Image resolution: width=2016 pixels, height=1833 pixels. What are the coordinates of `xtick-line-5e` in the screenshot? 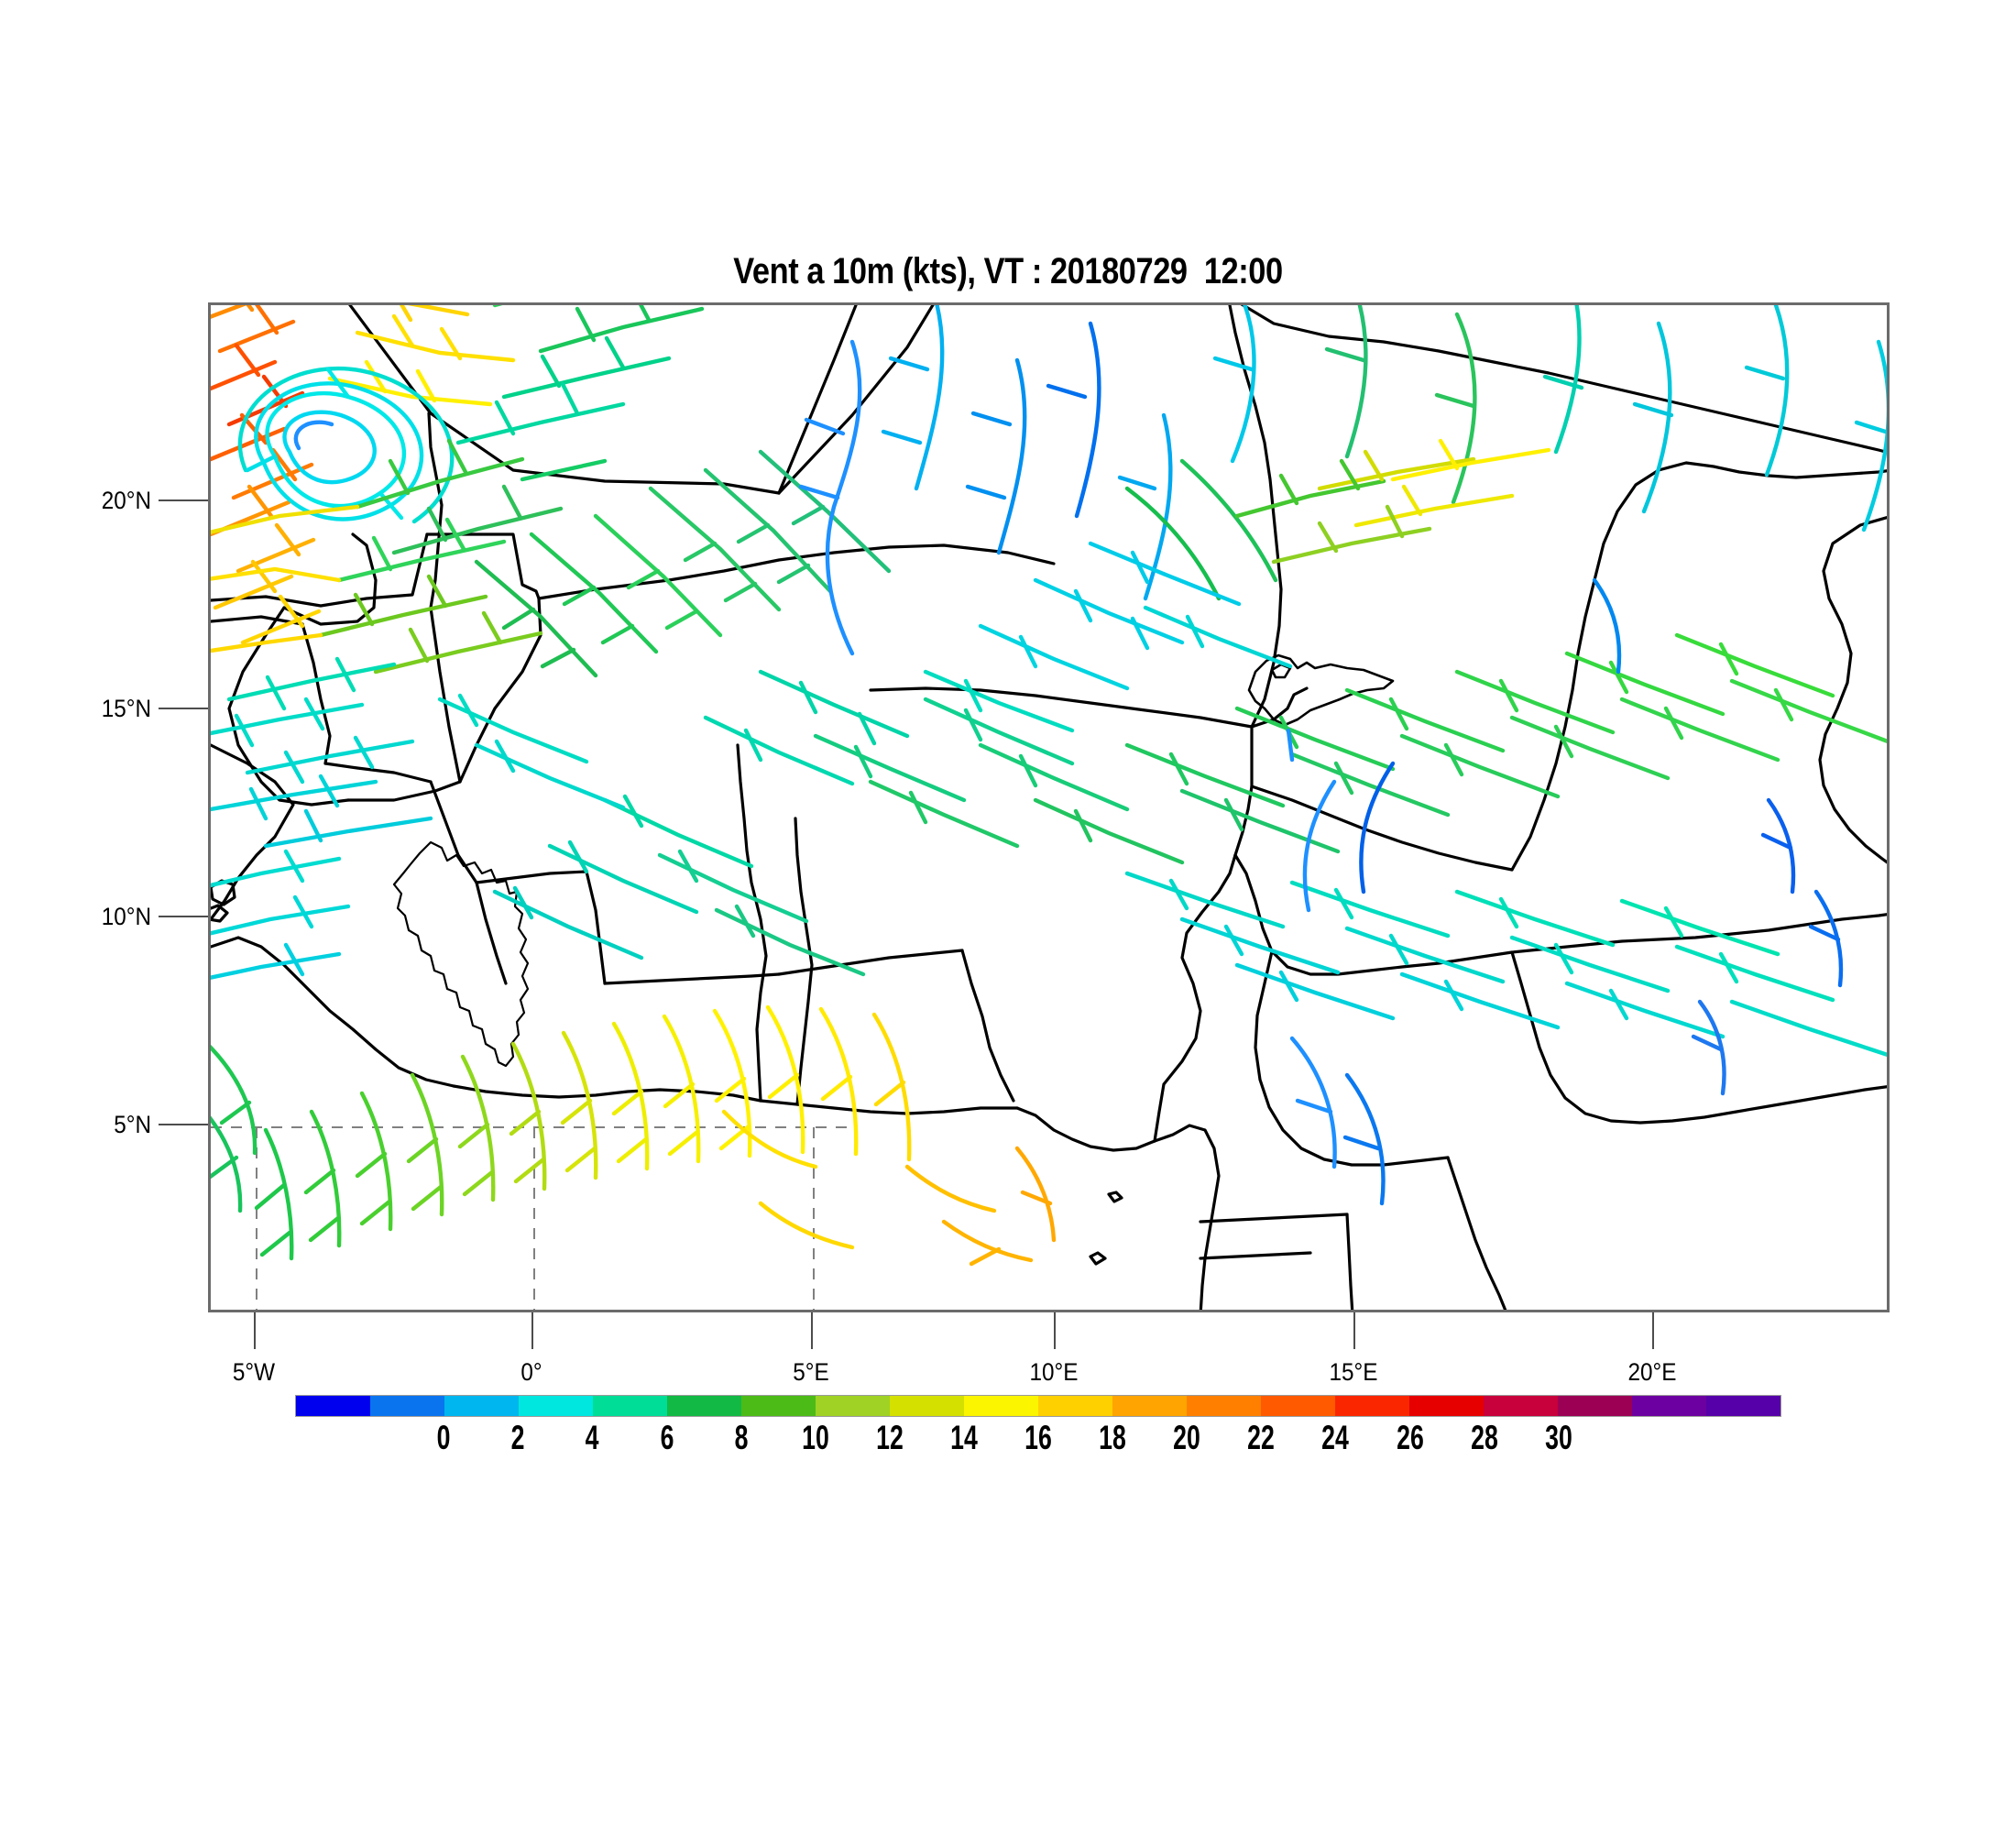 It's located at (812, 1330).